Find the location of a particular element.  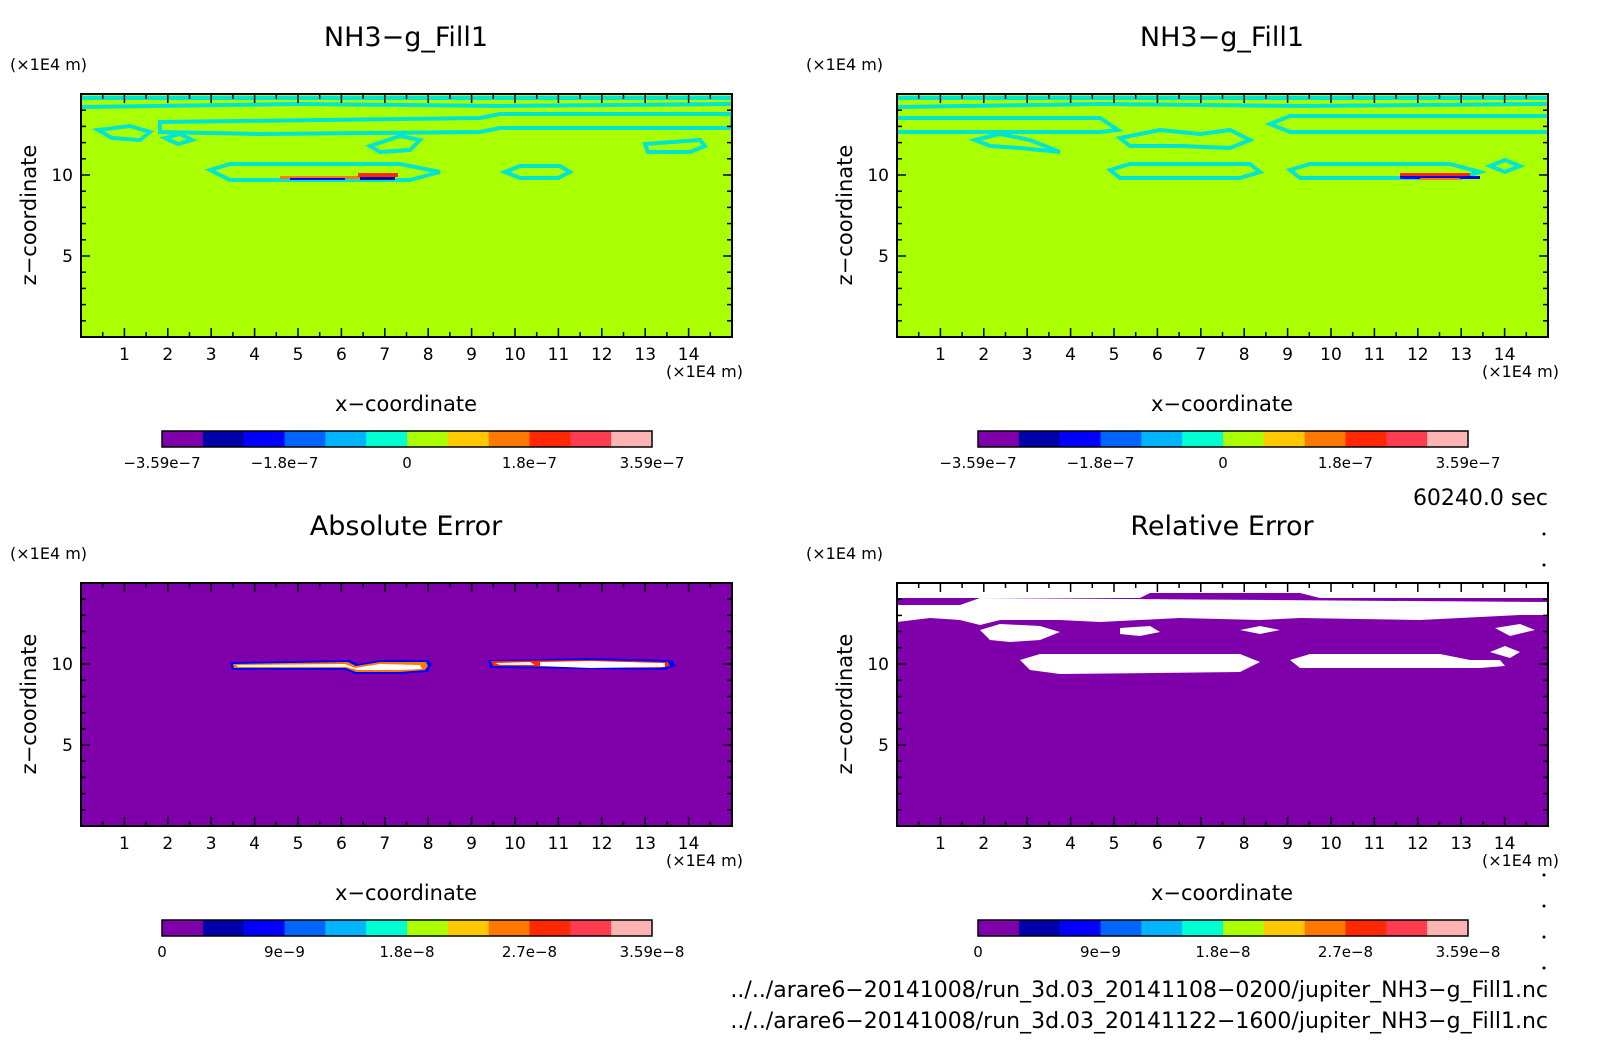

colorbar-label: 2.7e−8 is located at coordinates (1345, 952).